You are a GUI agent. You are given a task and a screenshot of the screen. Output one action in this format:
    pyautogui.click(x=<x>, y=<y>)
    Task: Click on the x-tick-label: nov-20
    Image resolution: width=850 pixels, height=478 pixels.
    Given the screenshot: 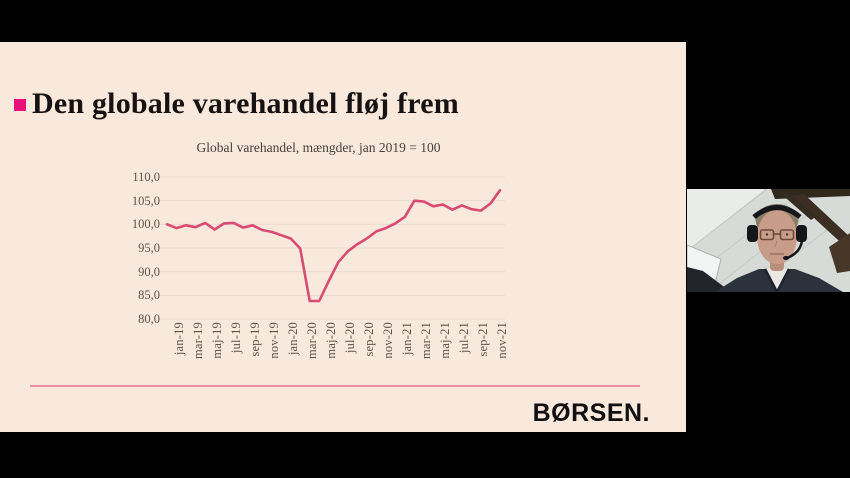 What is the action you would take?
    pyautogui.click(x=388, y=340)
    